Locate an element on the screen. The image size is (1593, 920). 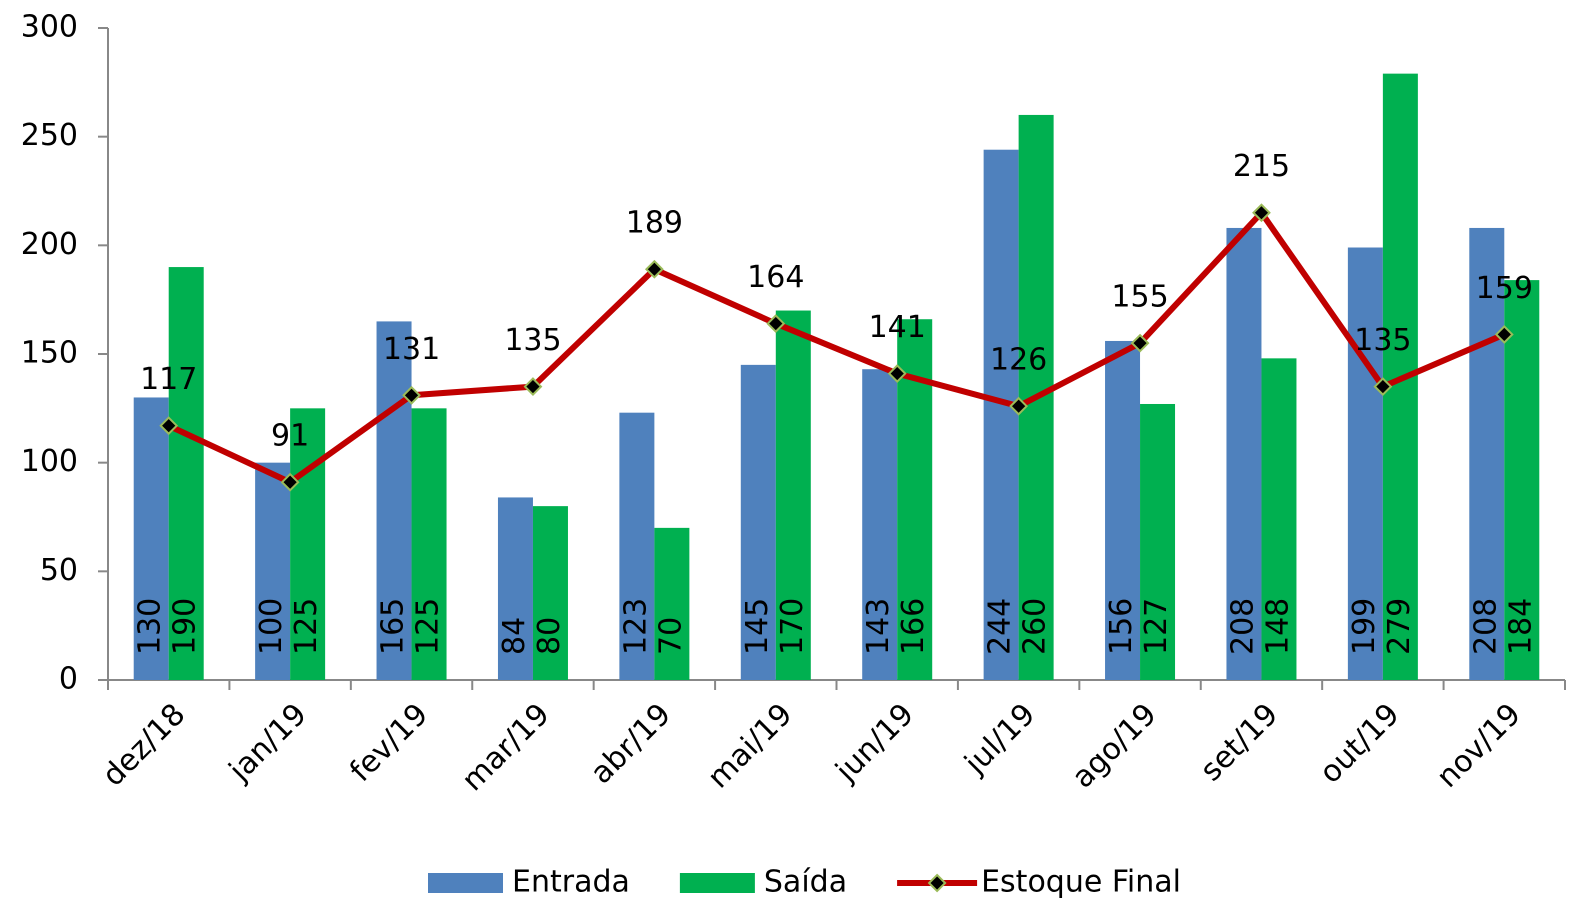
y-tick-label: 0 is located at coordinates (68, 679).